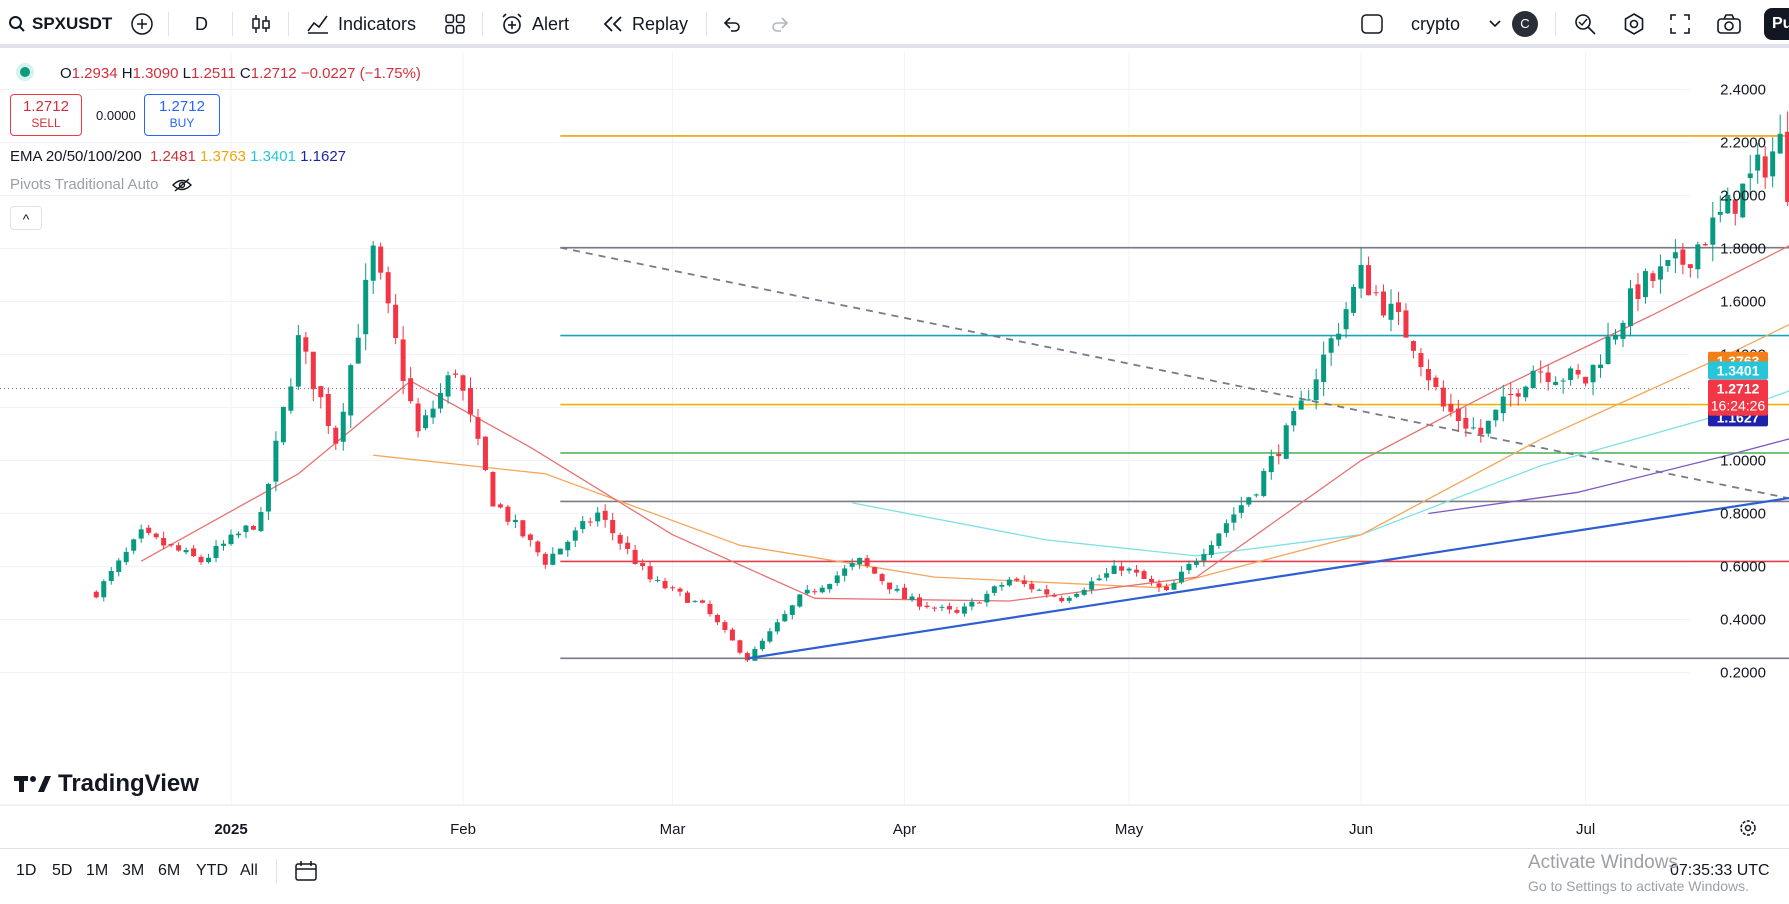  Describe the element at coordinates (245, 73) in the screenshot. I see `close-label: C` at that location.